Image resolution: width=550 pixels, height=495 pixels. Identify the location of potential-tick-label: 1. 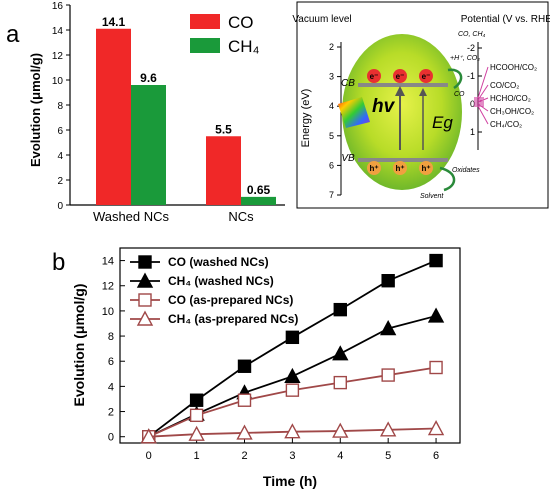
(472, 132).